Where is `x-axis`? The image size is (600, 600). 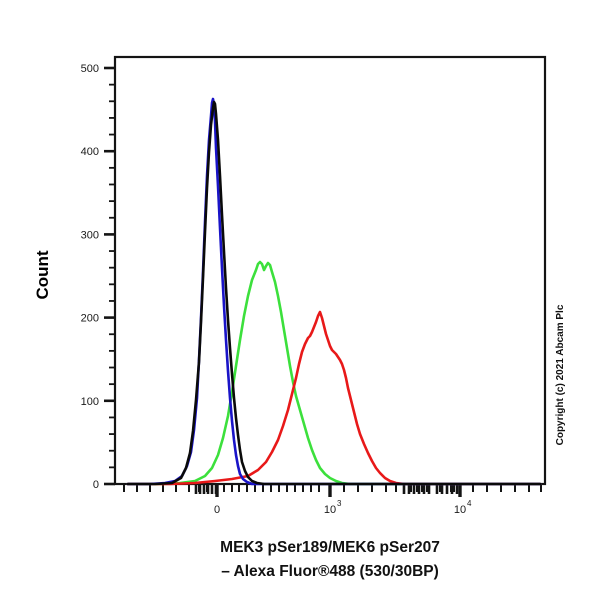 x-axis is located at coordinates (332, 490).